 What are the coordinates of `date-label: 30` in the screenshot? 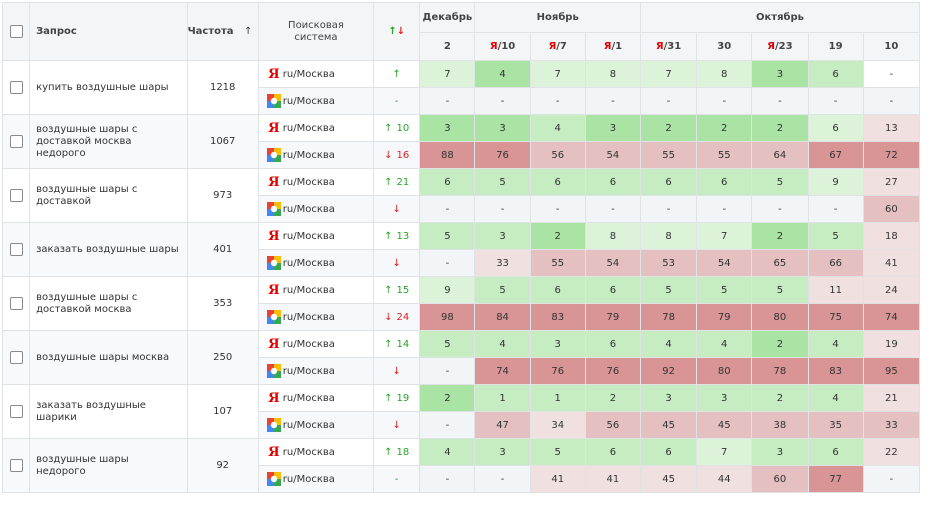 It's located at (724, 46).